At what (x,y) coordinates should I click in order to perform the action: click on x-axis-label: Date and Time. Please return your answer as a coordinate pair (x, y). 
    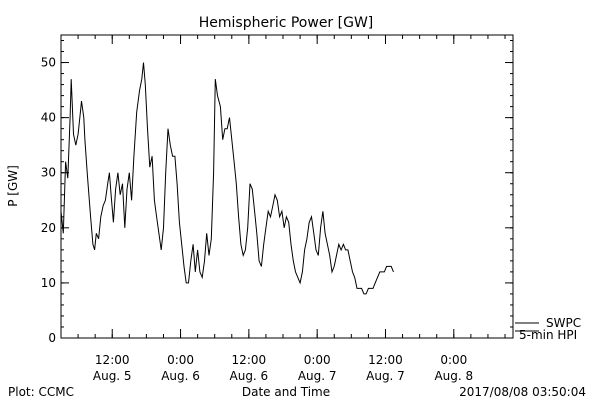
    Looking at the image, I should click on (286, 392).